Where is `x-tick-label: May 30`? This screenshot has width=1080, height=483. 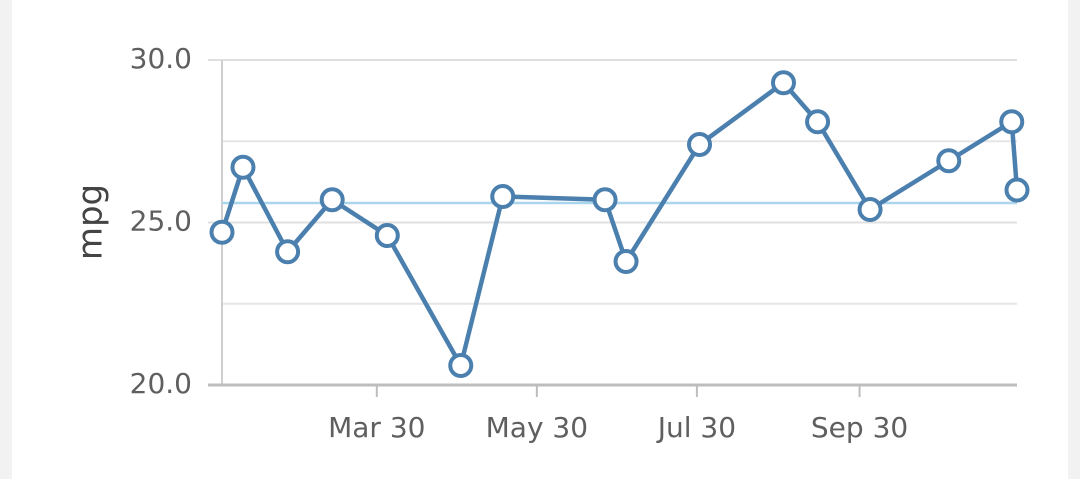 x-tick-label: May 30 is located at coordinates (537, 427).